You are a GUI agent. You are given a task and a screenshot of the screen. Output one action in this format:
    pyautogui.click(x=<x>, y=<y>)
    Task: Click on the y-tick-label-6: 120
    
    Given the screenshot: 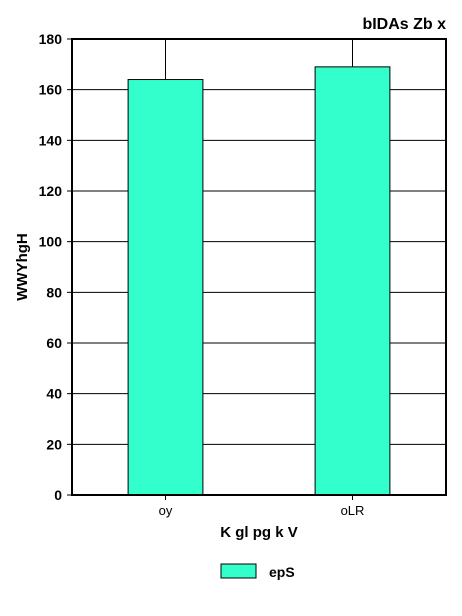 What is the action you would take?
    pyautogui.click(x=51, y=191)
    